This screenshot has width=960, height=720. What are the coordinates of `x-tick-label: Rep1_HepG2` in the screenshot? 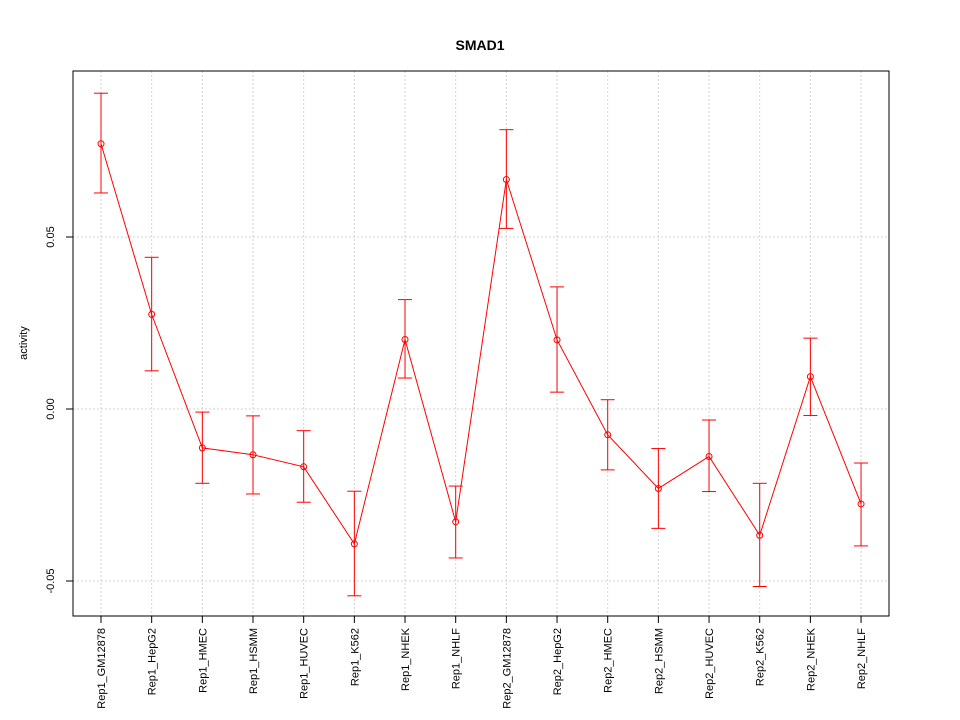 It's located at (153, 661).